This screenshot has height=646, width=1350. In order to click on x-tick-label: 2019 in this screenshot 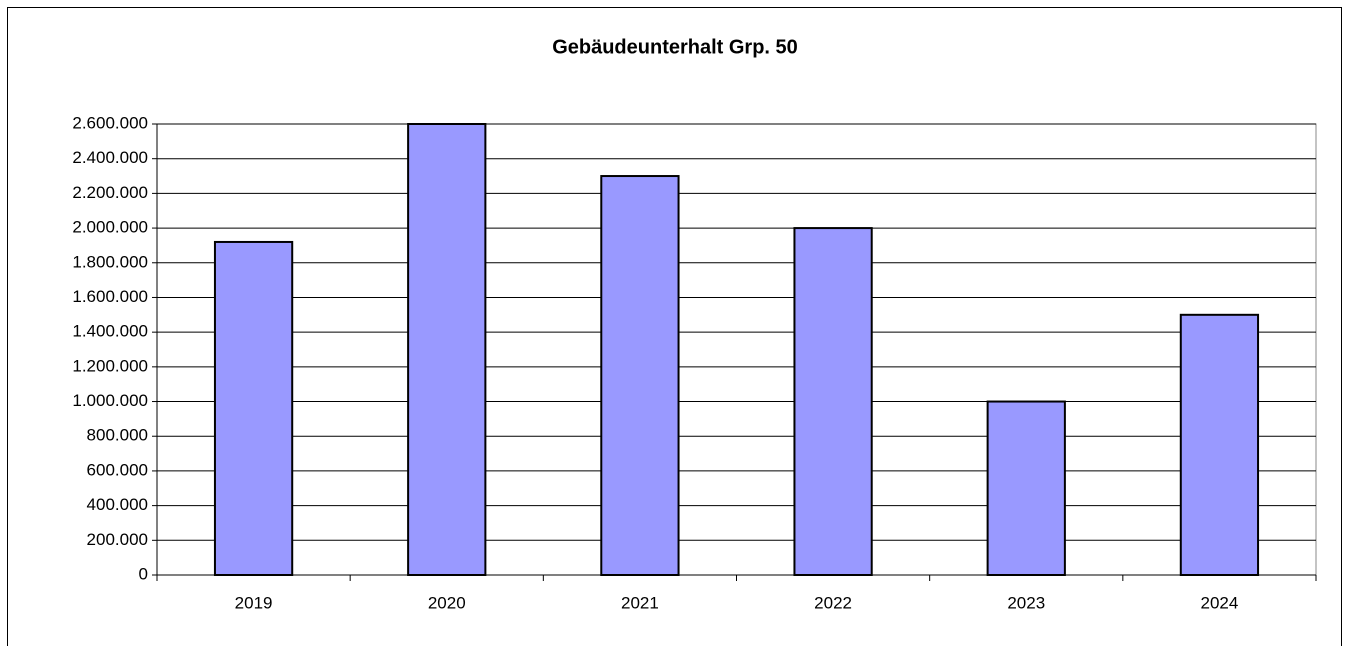, I will do `click(254, 602)`.